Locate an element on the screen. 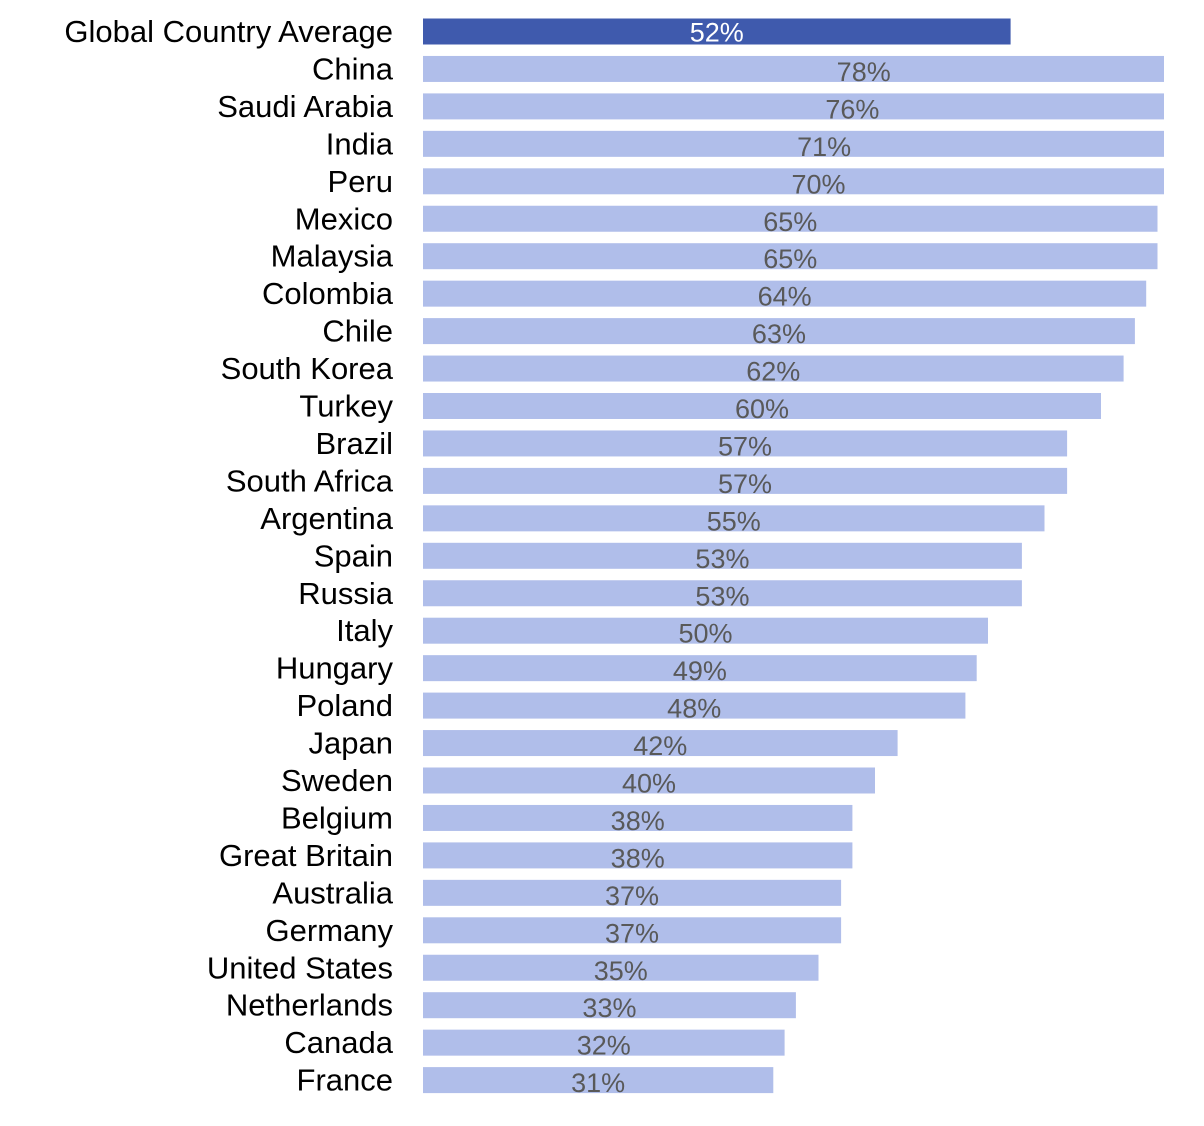  category-label: India is located at coordinates (360, 143).